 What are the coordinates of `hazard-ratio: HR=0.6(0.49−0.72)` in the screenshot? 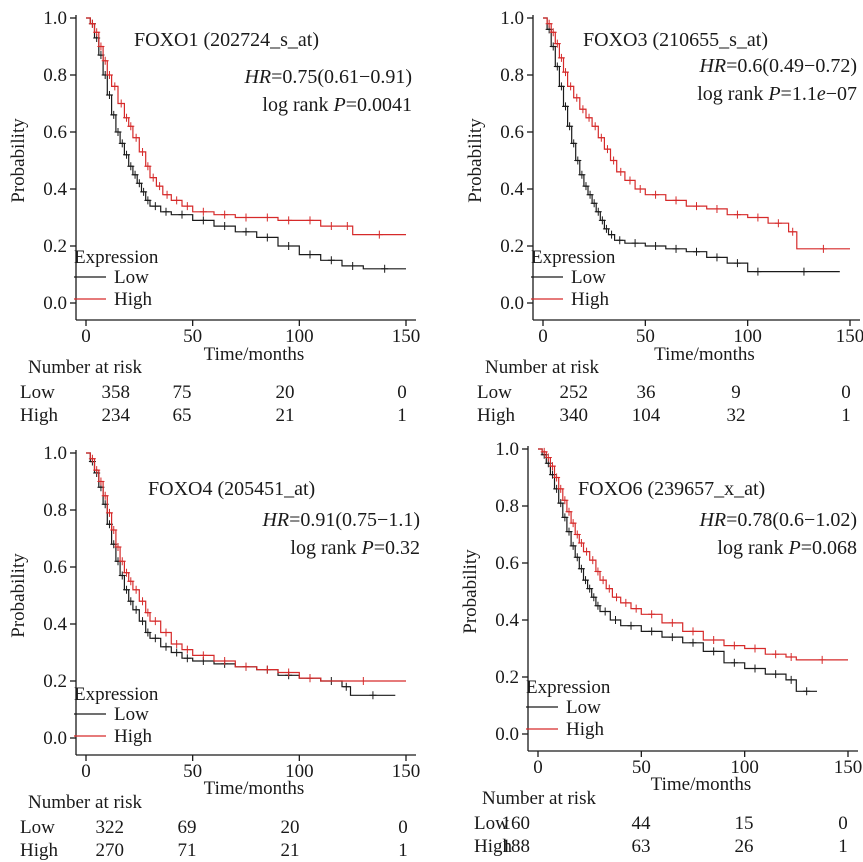 It's located at (777, 66).